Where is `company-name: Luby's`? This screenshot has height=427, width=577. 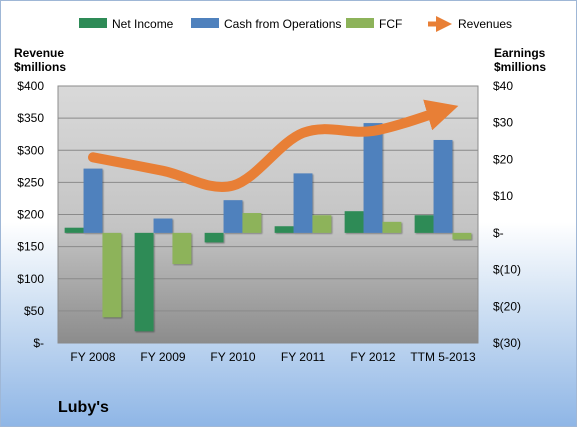 company-name: Luby's is located at coordinates (83, 407).